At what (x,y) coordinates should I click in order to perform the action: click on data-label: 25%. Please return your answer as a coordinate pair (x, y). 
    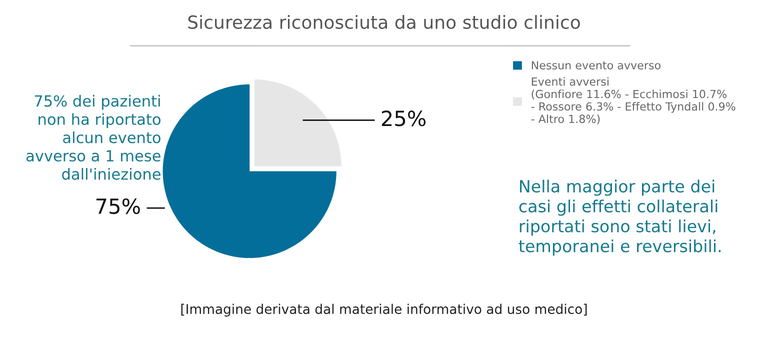
    Looking at the image, I should click on (404, 118).